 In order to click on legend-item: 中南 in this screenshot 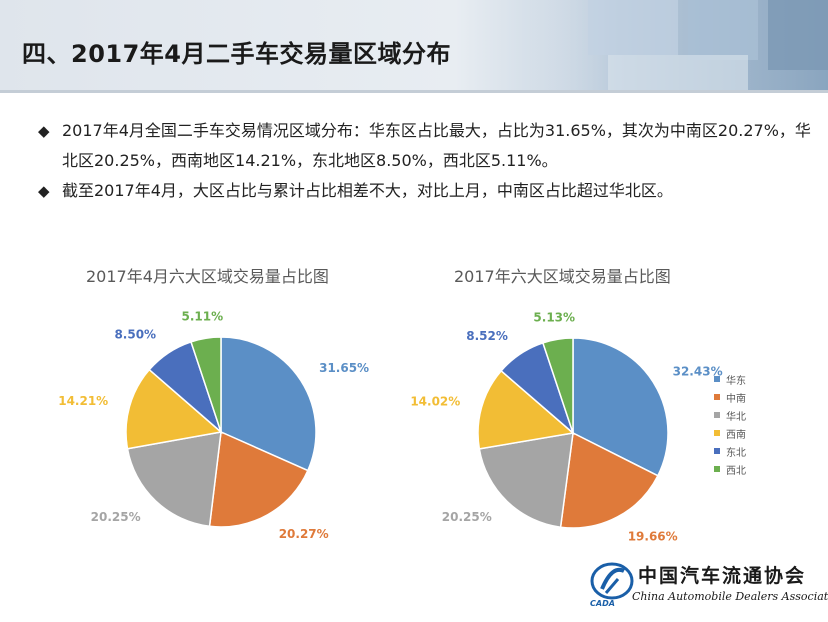, I will do `click(730, 397)`.